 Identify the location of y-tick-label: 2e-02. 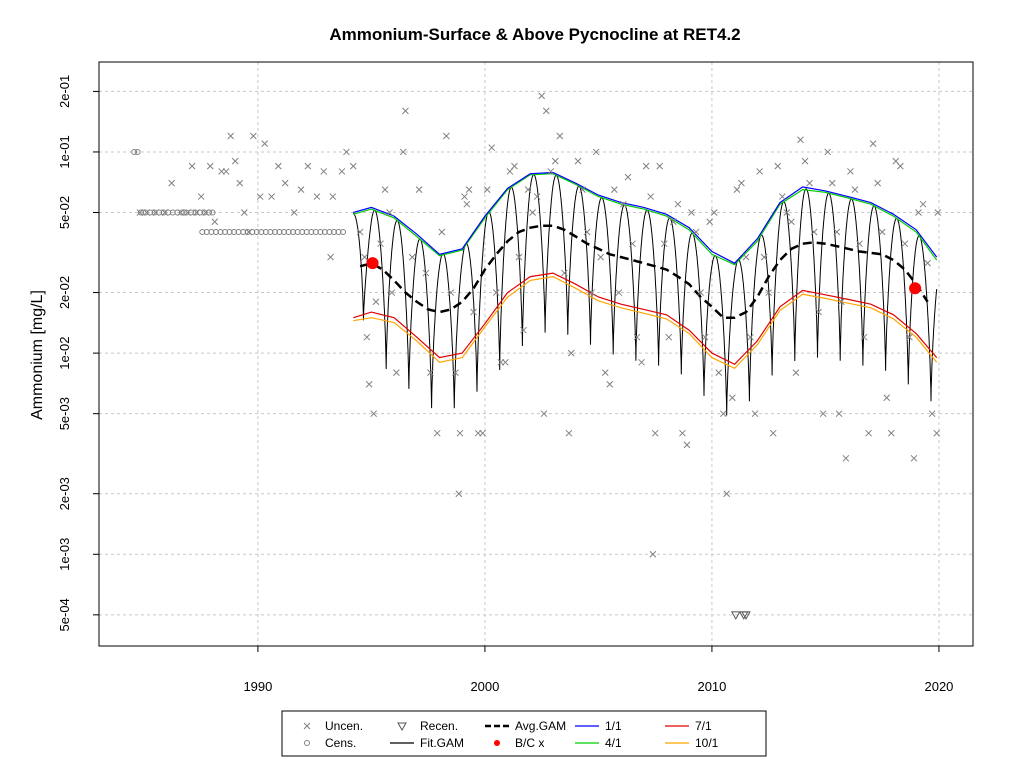
(64, 292).